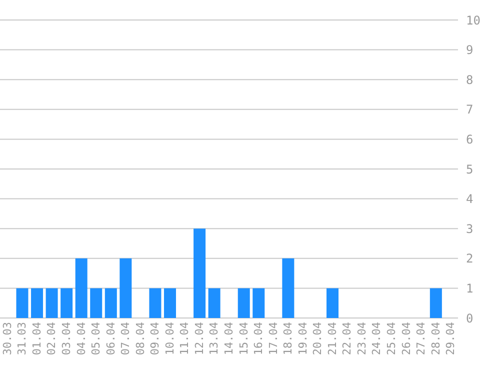 The width and height of the screenshot is (498, 370). Describe the element at coordinates (317, 339) in the screenshot. I see `x-tick-label: 20.04` at that location.